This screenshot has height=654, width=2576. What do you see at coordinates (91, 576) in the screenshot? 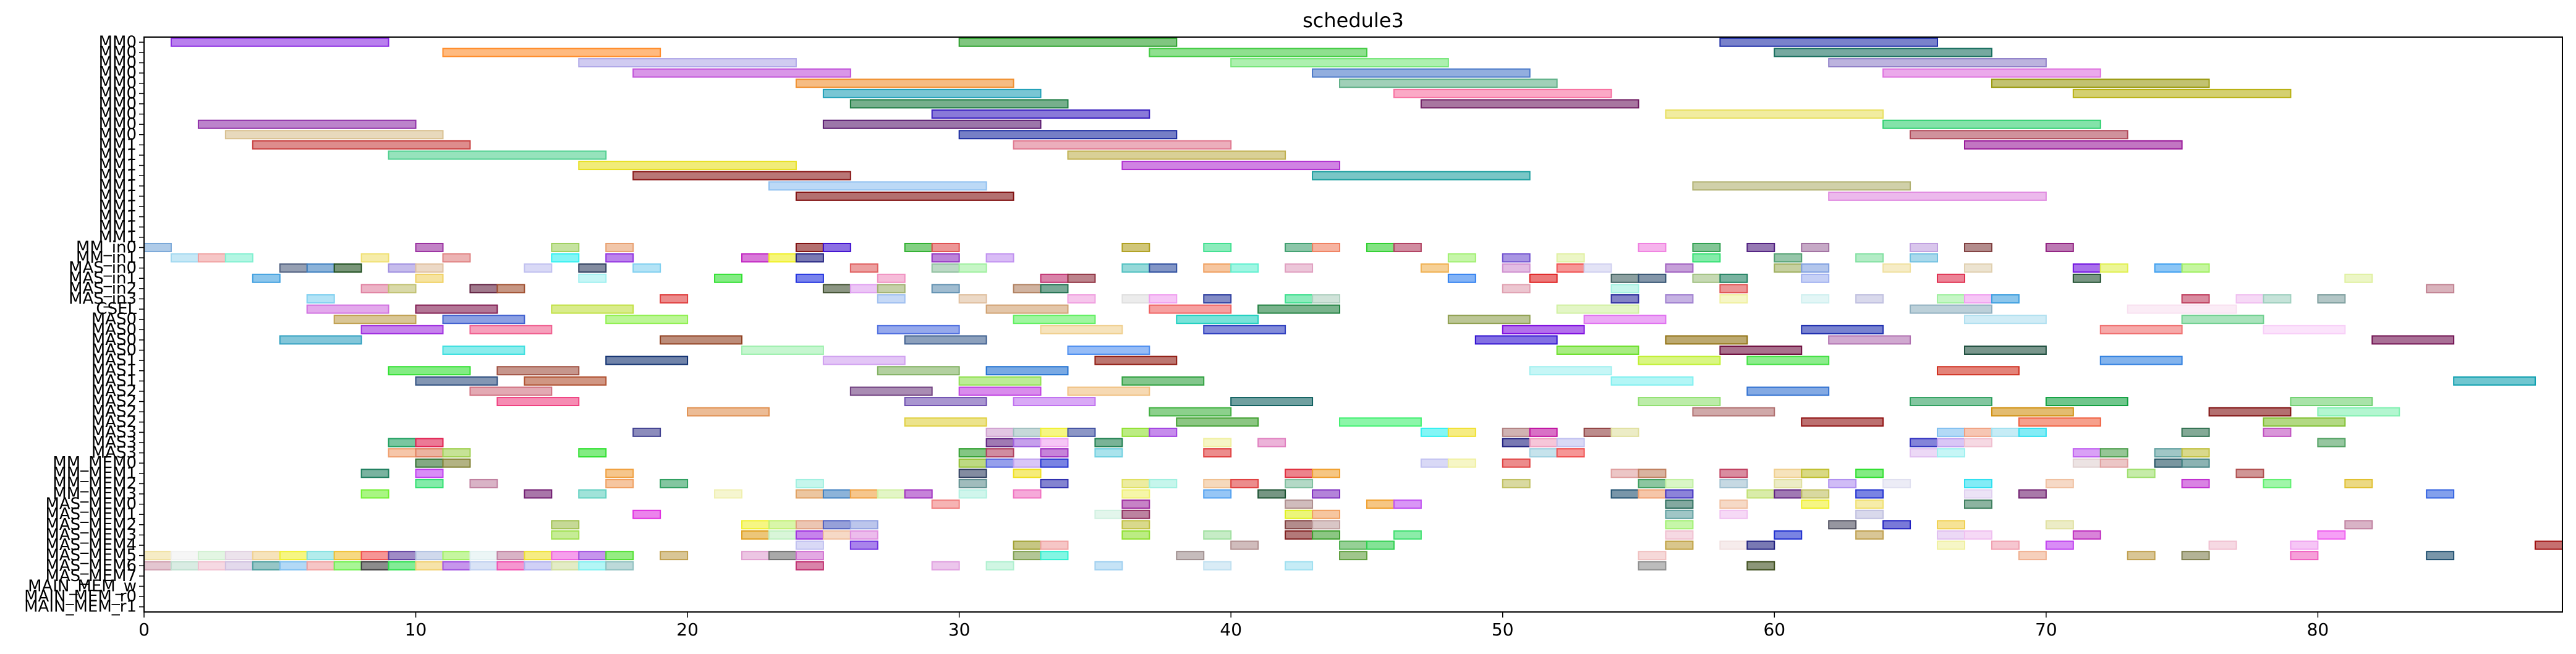
I see `y-tick-label: MAS_MEM7` at bounding box center [91, 576].